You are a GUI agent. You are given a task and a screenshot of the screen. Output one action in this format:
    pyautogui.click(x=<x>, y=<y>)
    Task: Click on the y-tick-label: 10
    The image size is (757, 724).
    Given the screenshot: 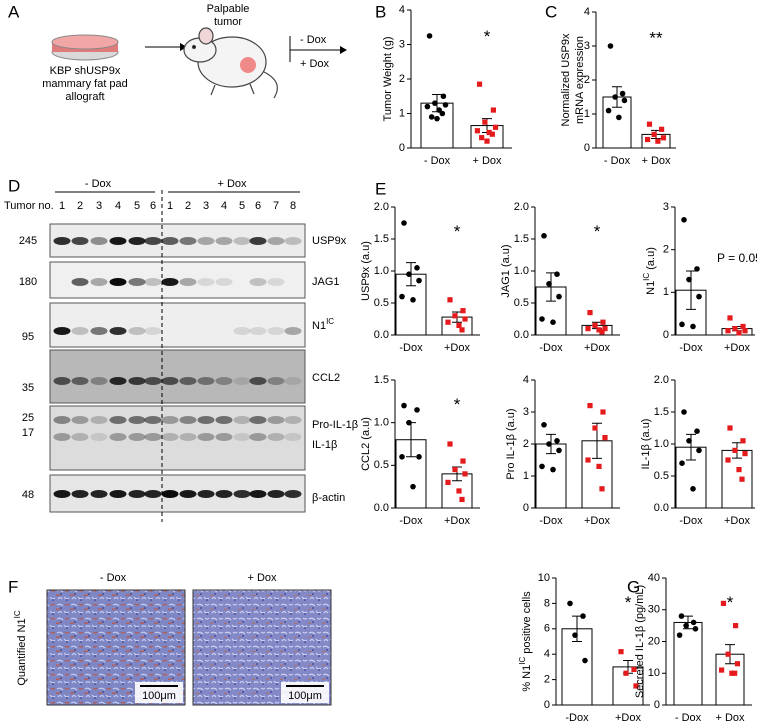 What is the action you would take?
    pyautogui.click(x=544, y=578)
    